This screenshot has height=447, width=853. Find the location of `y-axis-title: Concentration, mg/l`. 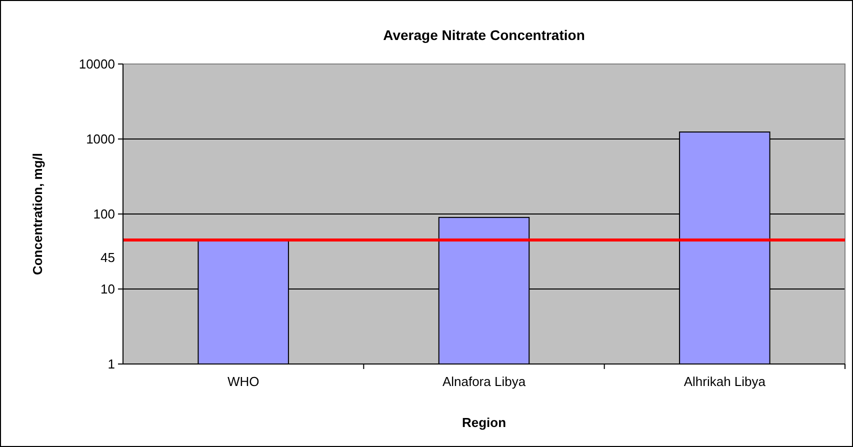

y-axis-title: Concentration, mg/l is located at coordinates (37, 214).